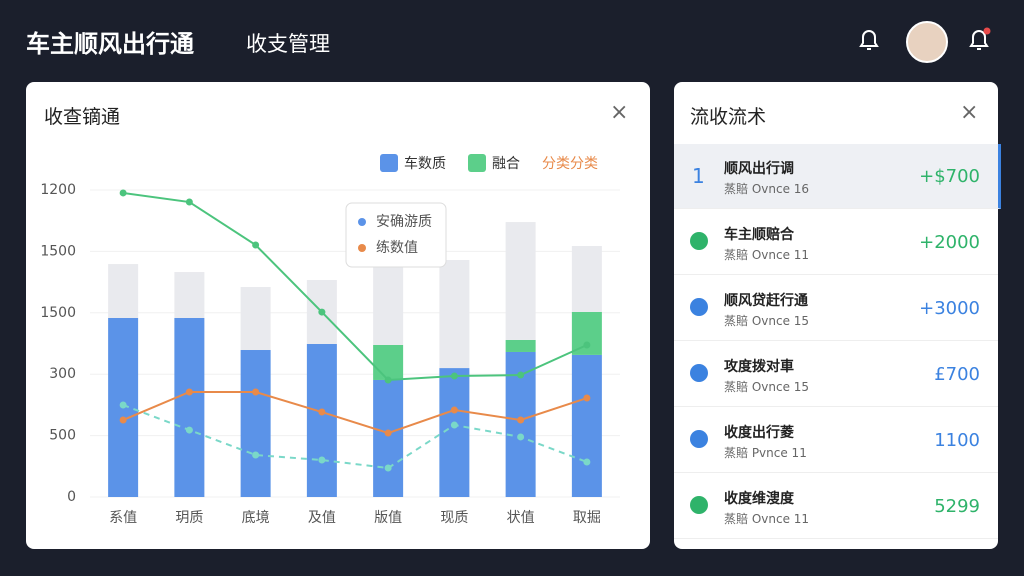 The height and width of the screenshot is (576, 1024). Describe the element at coordinates (123, 518) in the screenshot. I see `x-tick-label: 系值` at that location.